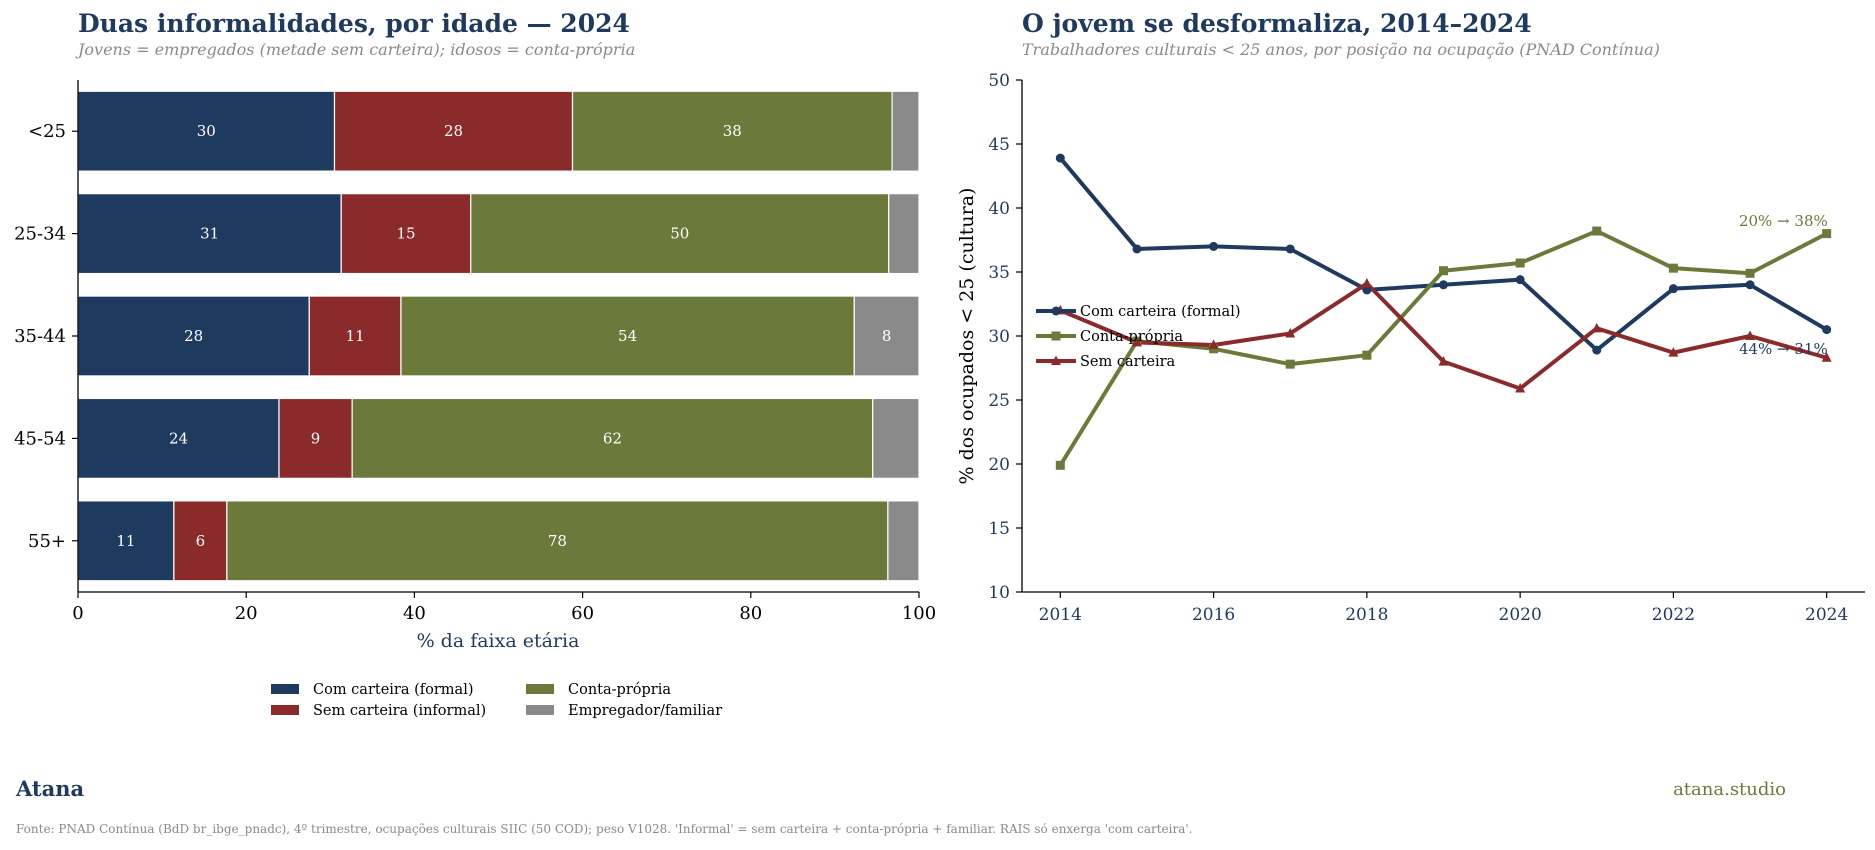 Image resolution: width=1875 pixels, height=850 pixels. Describe the element at coordinates (201, 541) in the screenshot. I see `bar-value-label: 6` at that location.